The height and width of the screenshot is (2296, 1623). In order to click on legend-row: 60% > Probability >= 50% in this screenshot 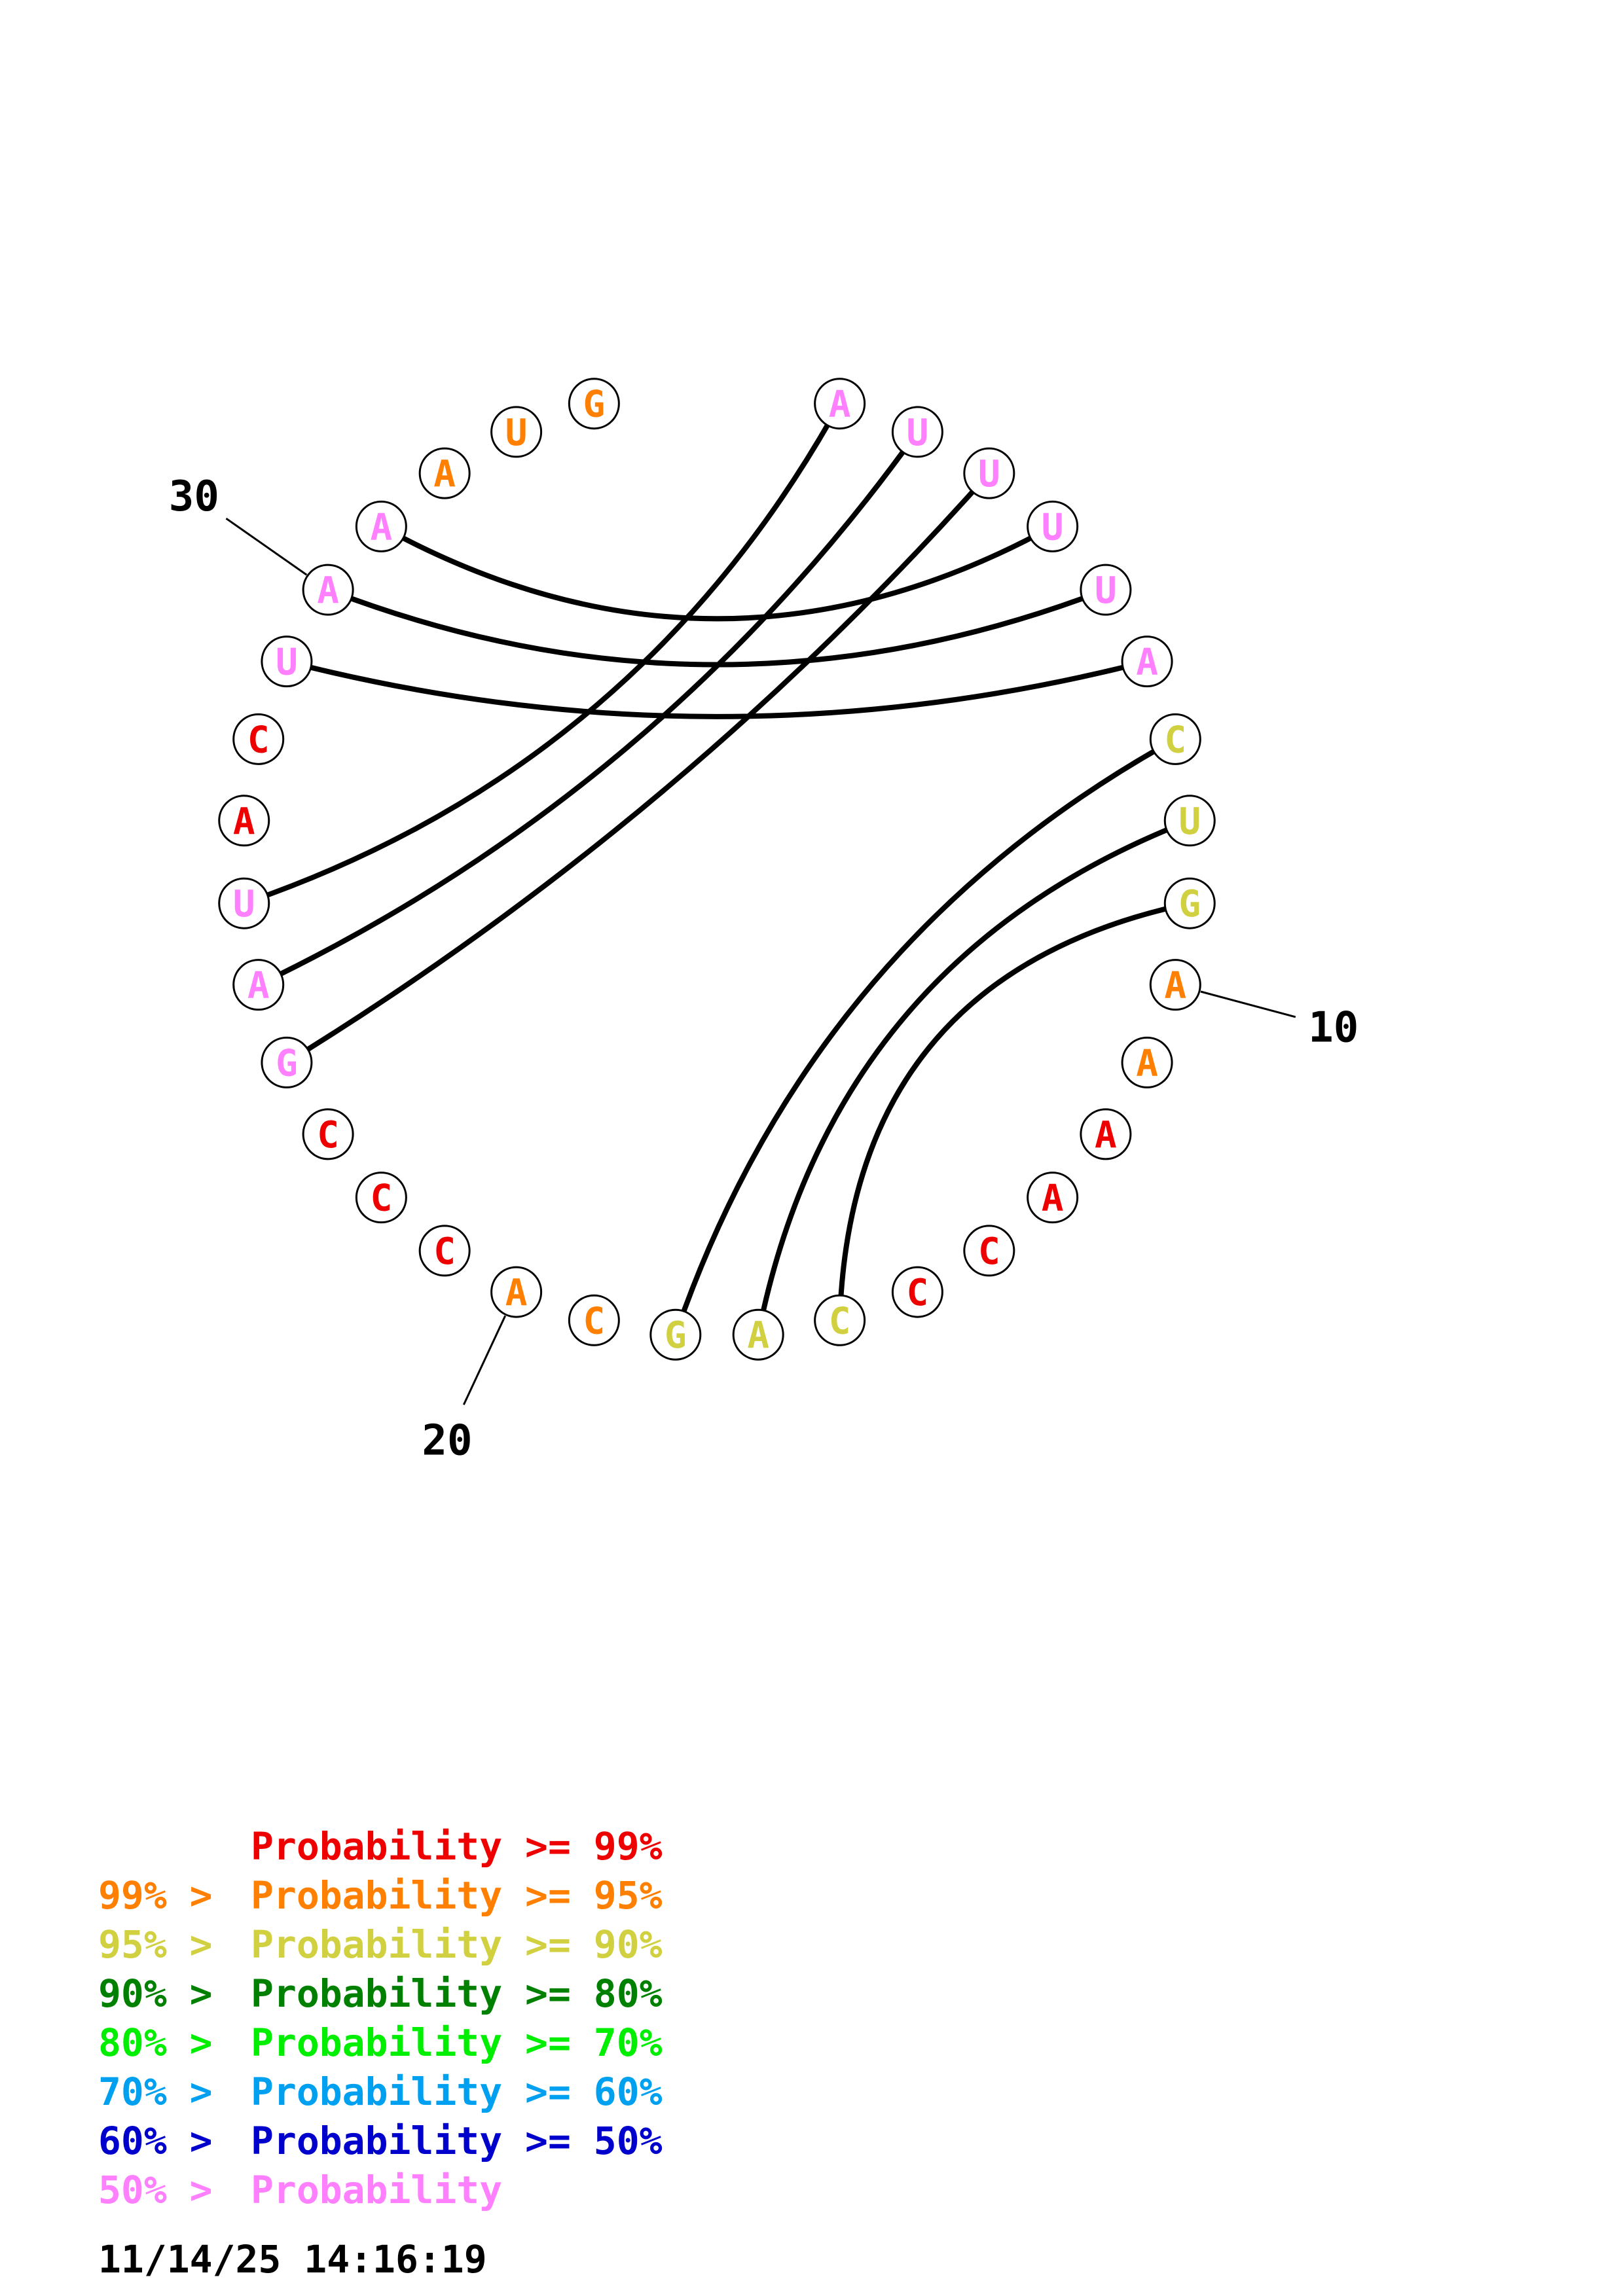, I will do `click(380, 2141)`.